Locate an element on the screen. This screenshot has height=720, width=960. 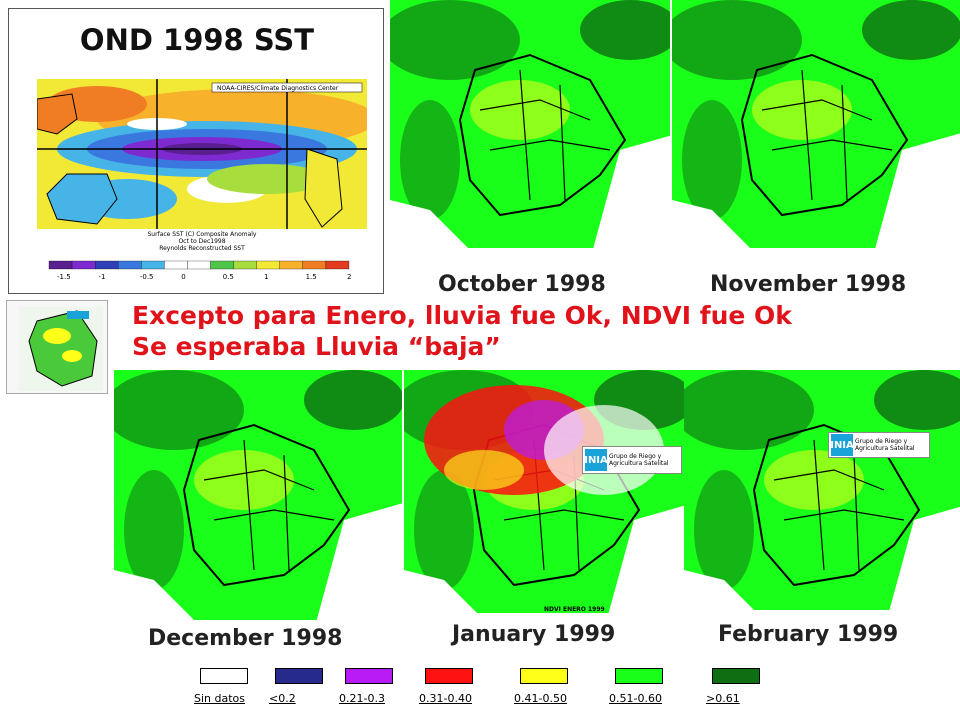
legend-label: >0.61 is located at coordinates (723, 698).